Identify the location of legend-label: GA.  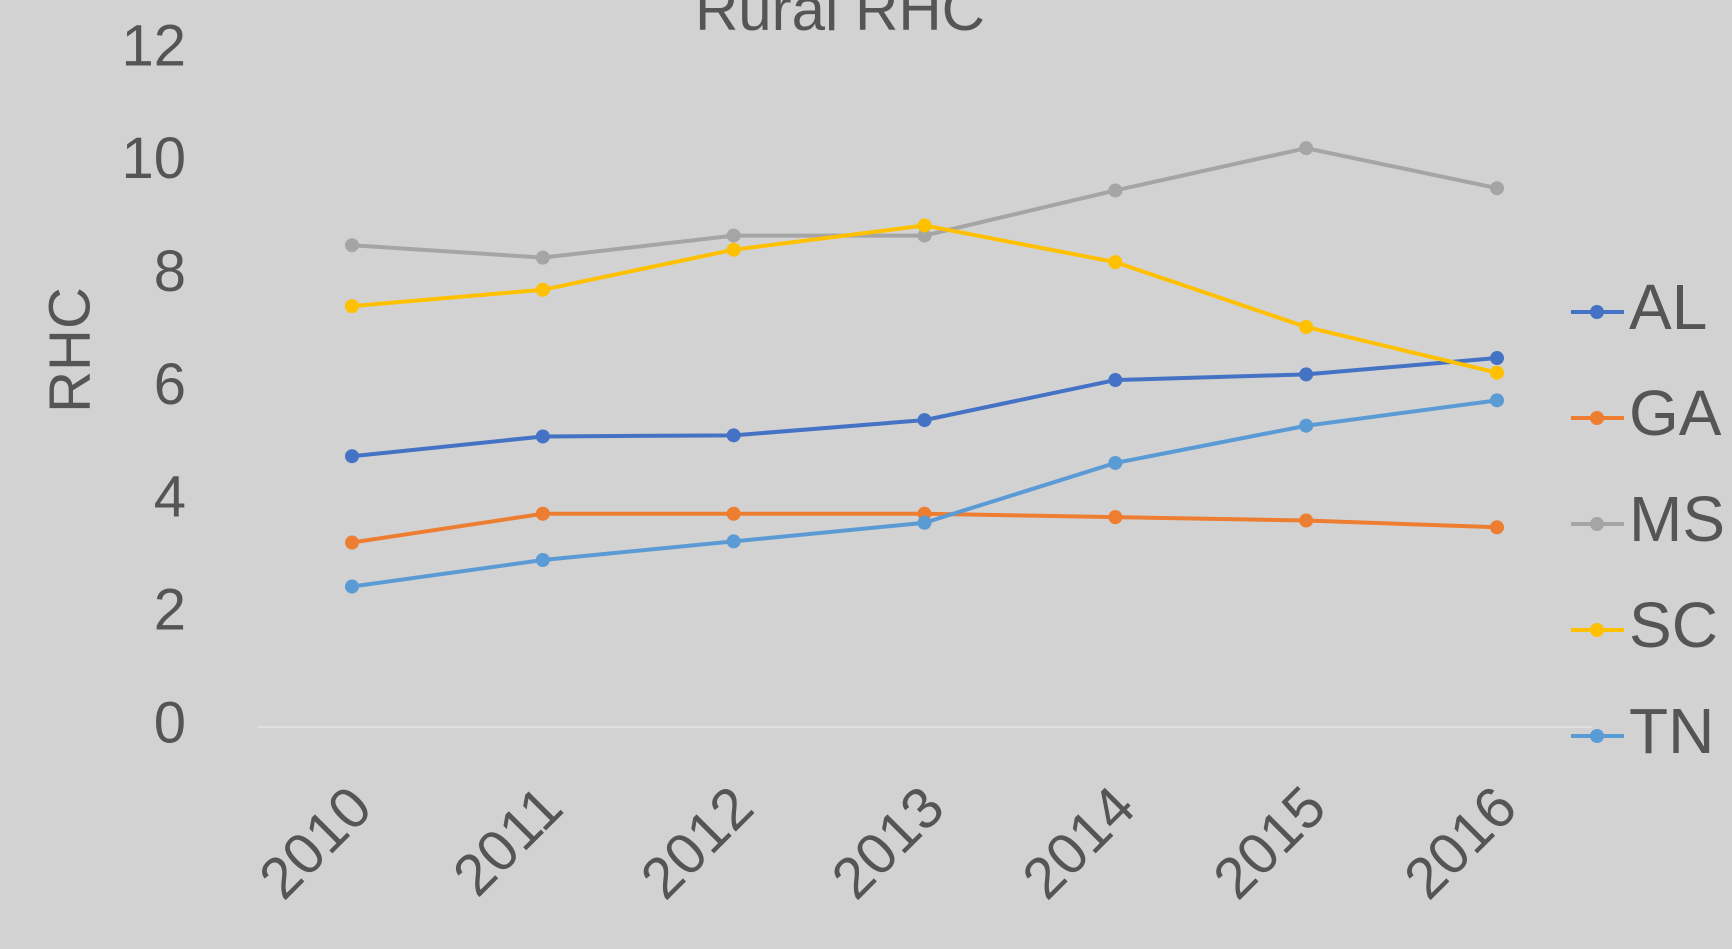
(1675, 413).